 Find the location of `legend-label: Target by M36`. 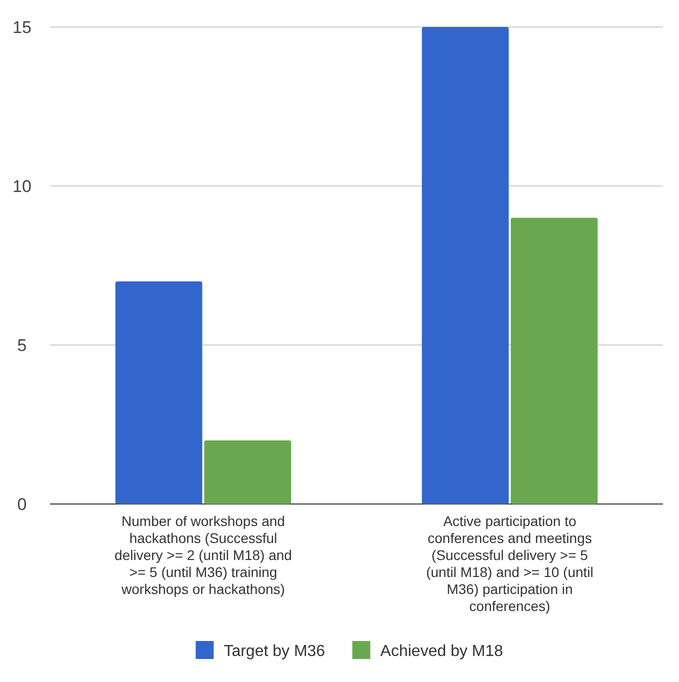

legend-label: Target by M36 is located at coordinates (275, 651).